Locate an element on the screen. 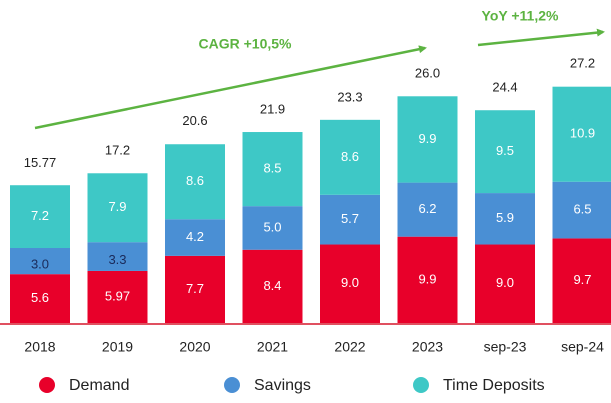 The height and width of the screenshot is (403, 611). value-label: 6.5 is located at coordinates (582, 209).